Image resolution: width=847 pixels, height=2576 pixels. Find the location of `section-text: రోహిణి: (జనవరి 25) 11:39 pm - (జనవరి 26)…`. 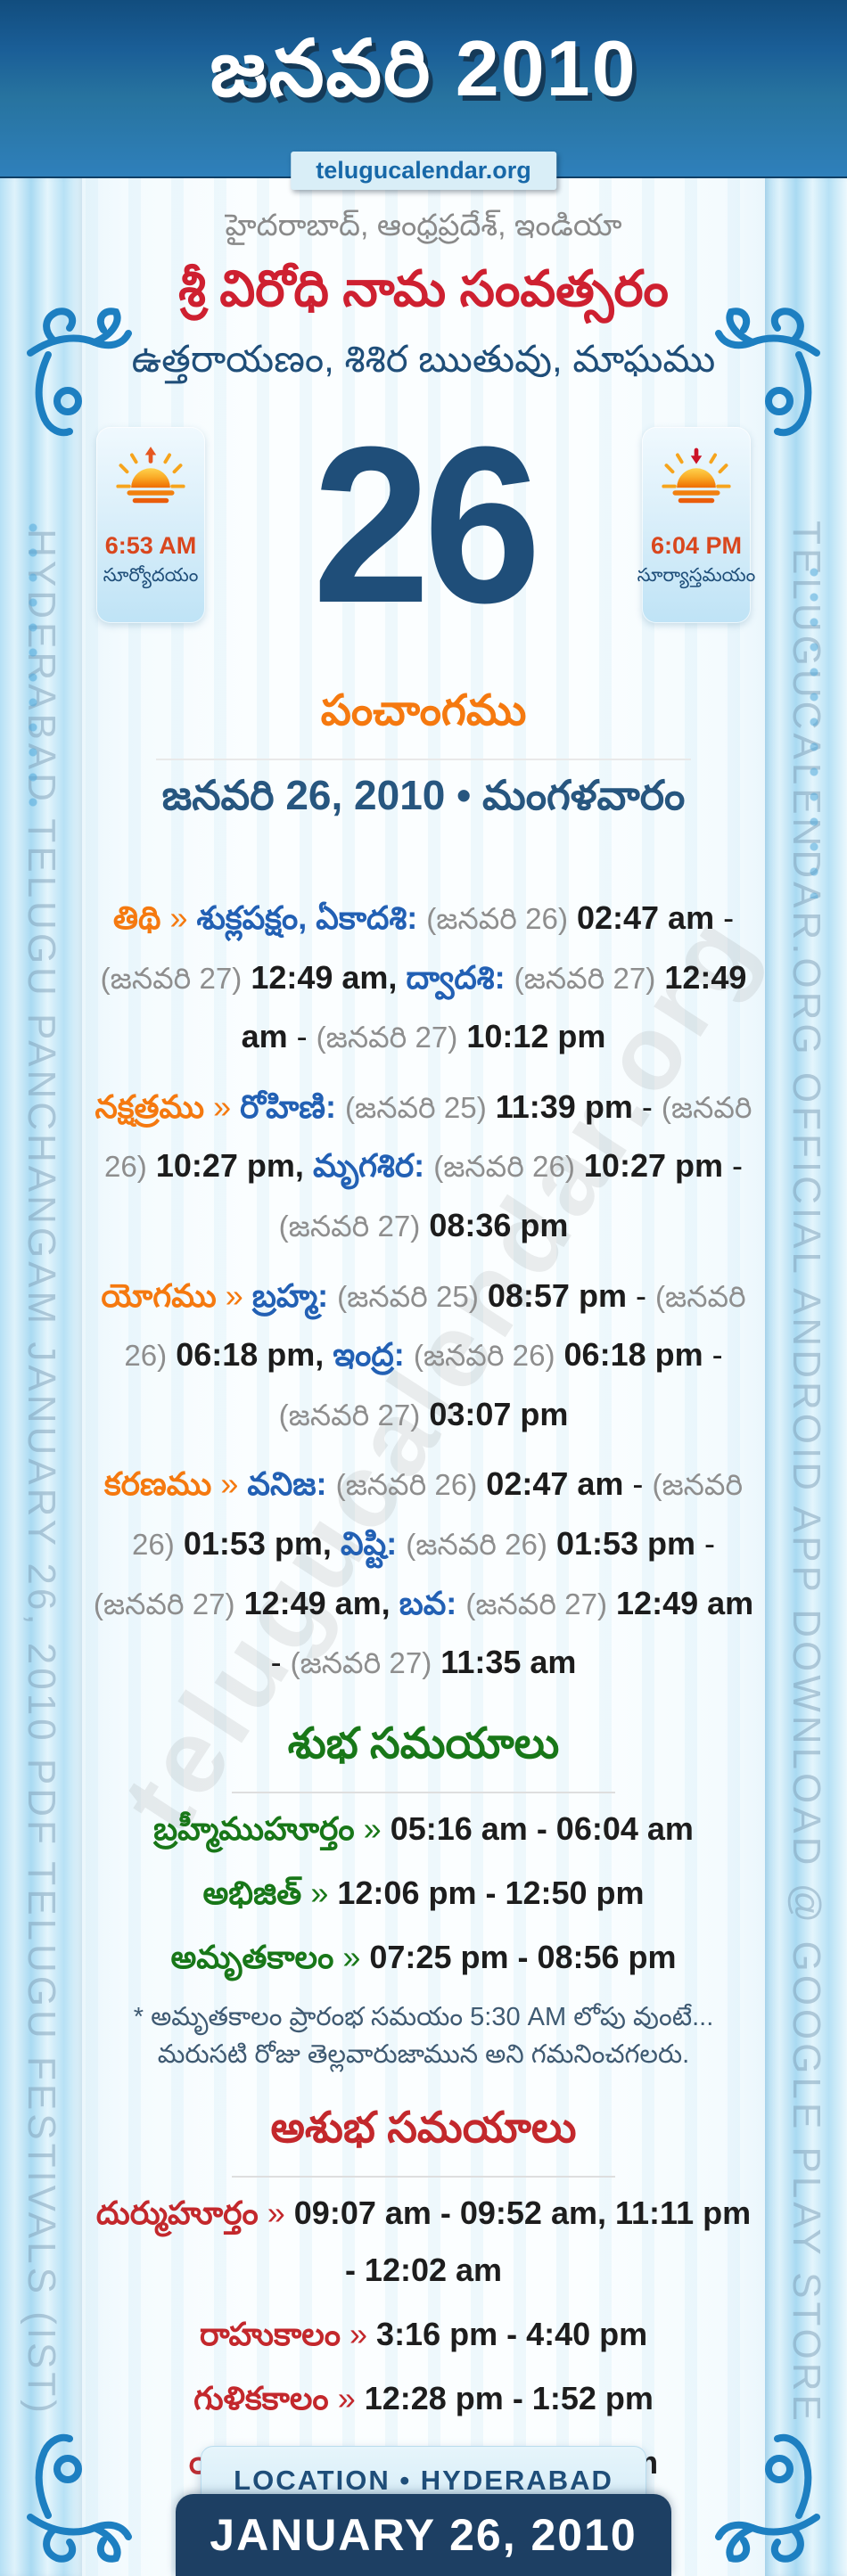

section-text: రోహిణి: (జనవరి 25) 11:39 pm - (జనవరి 26)… is located at coordinates (428, 1165).